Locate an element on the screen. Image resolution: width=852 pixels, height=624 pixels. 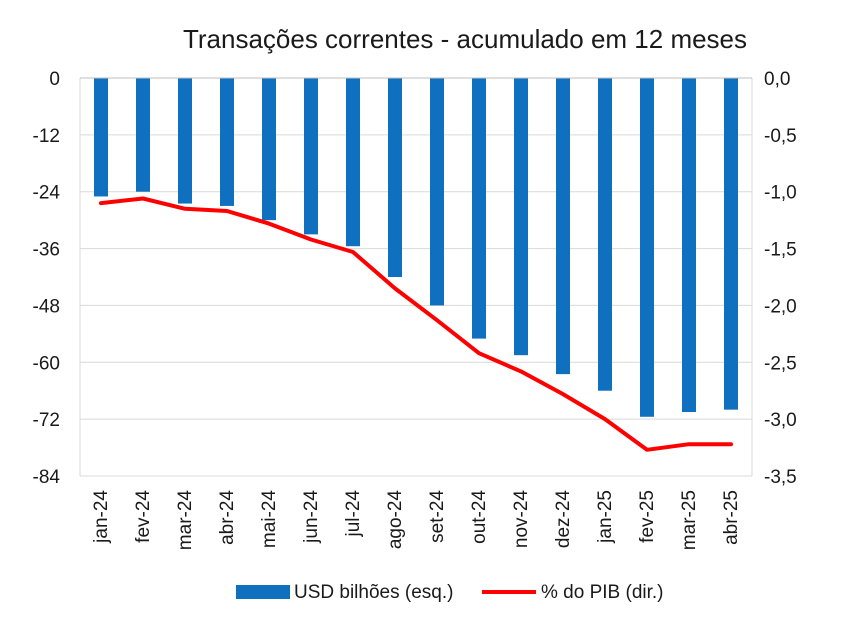
x-tick-label: jan-25 is located at coordinates (605, 517).